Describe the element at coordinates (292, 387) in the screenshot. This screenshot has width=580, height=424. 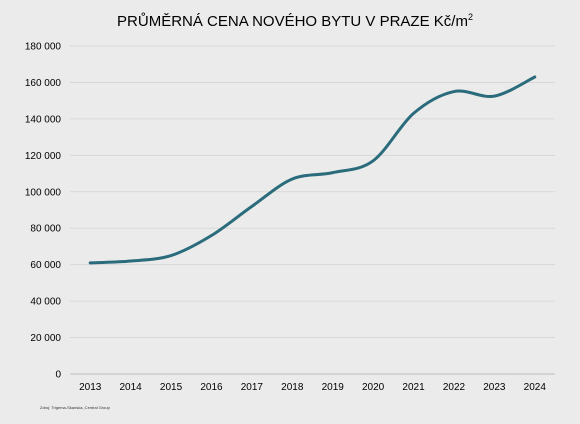
I see `x-tick-label: 2018` at that location.